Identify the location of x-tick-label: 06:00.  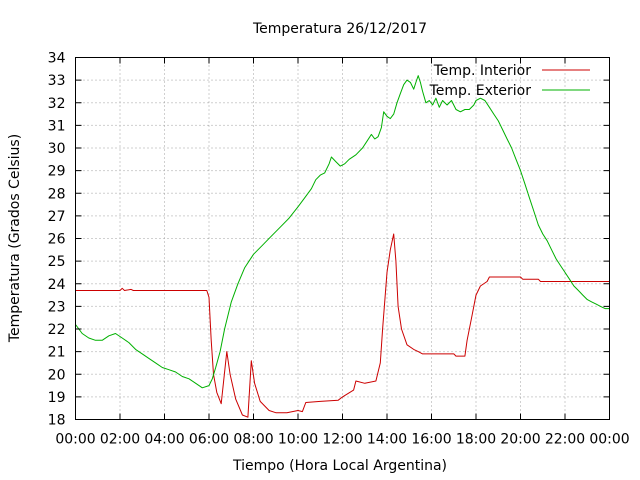
(209, 440).